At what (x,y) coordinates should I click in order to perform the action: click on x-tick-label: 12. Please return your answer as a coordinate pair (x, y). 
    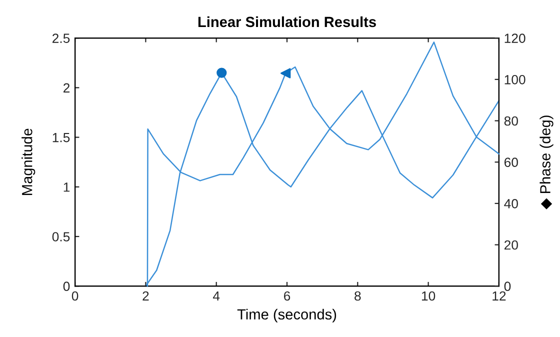
    Looking at the image, I should click on (499, 296).